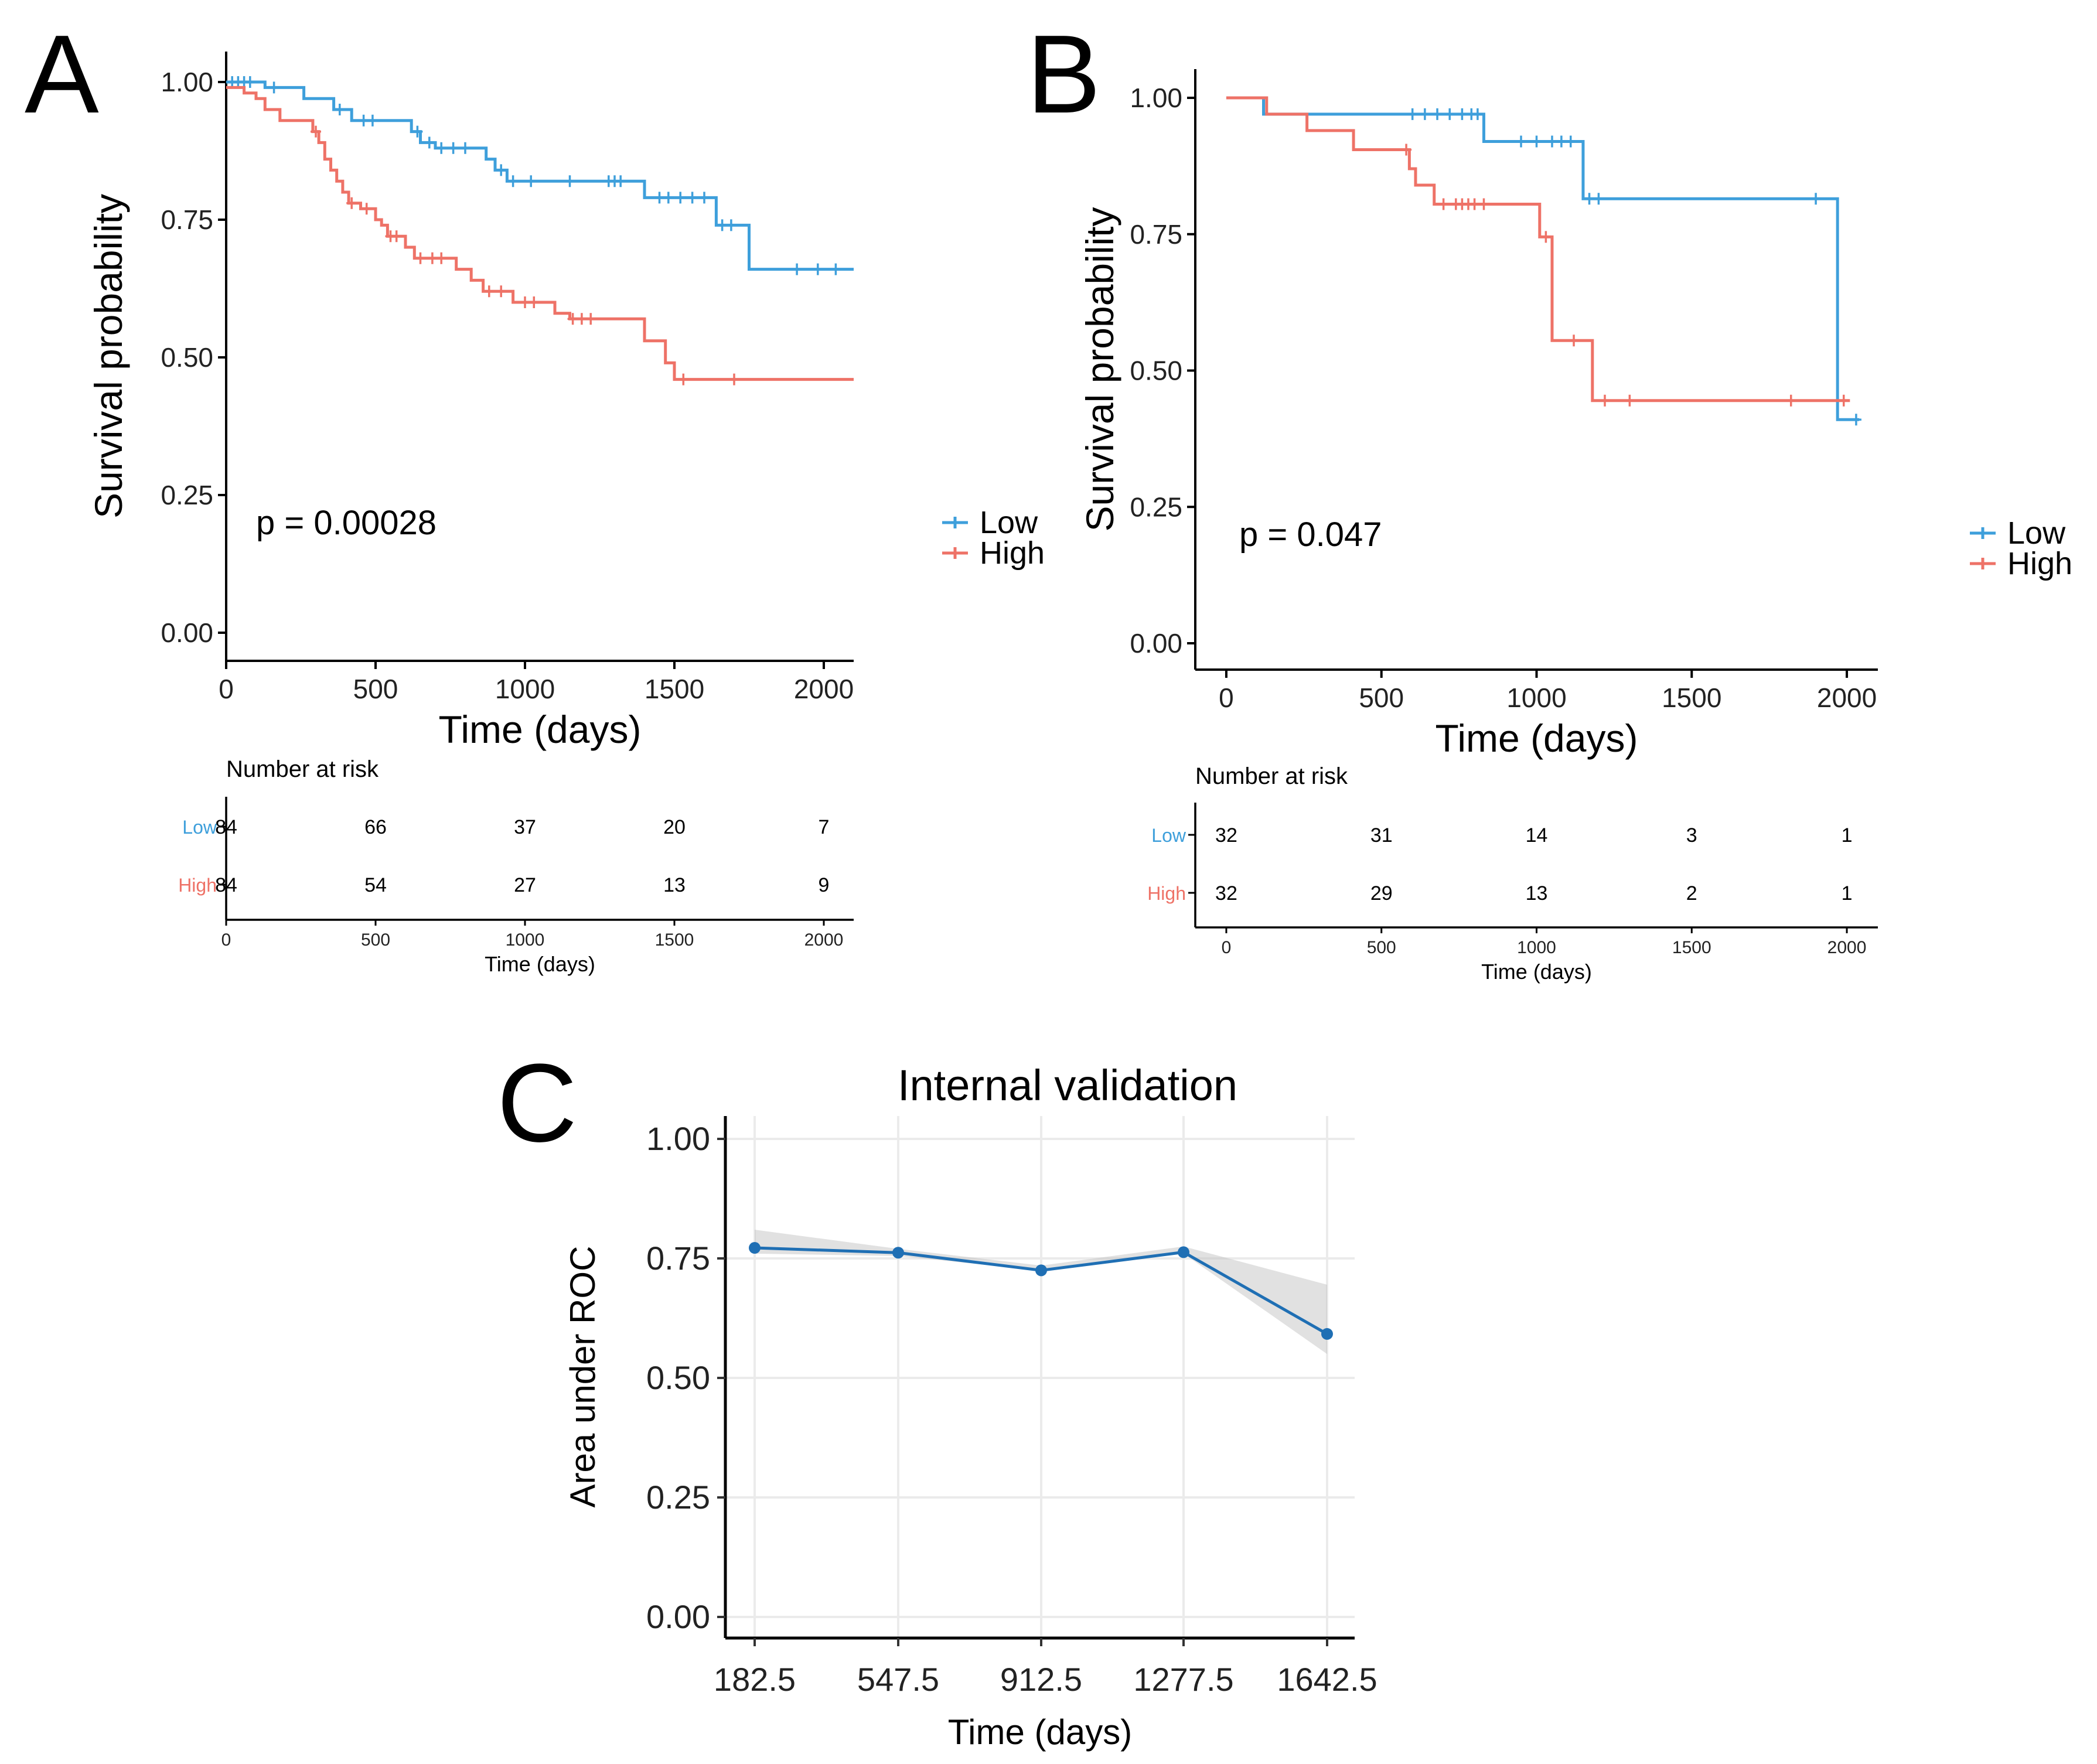 This screenshot has width=2097, height=1764. I want to click on legend-label-low: Low, so click(1009, 522).